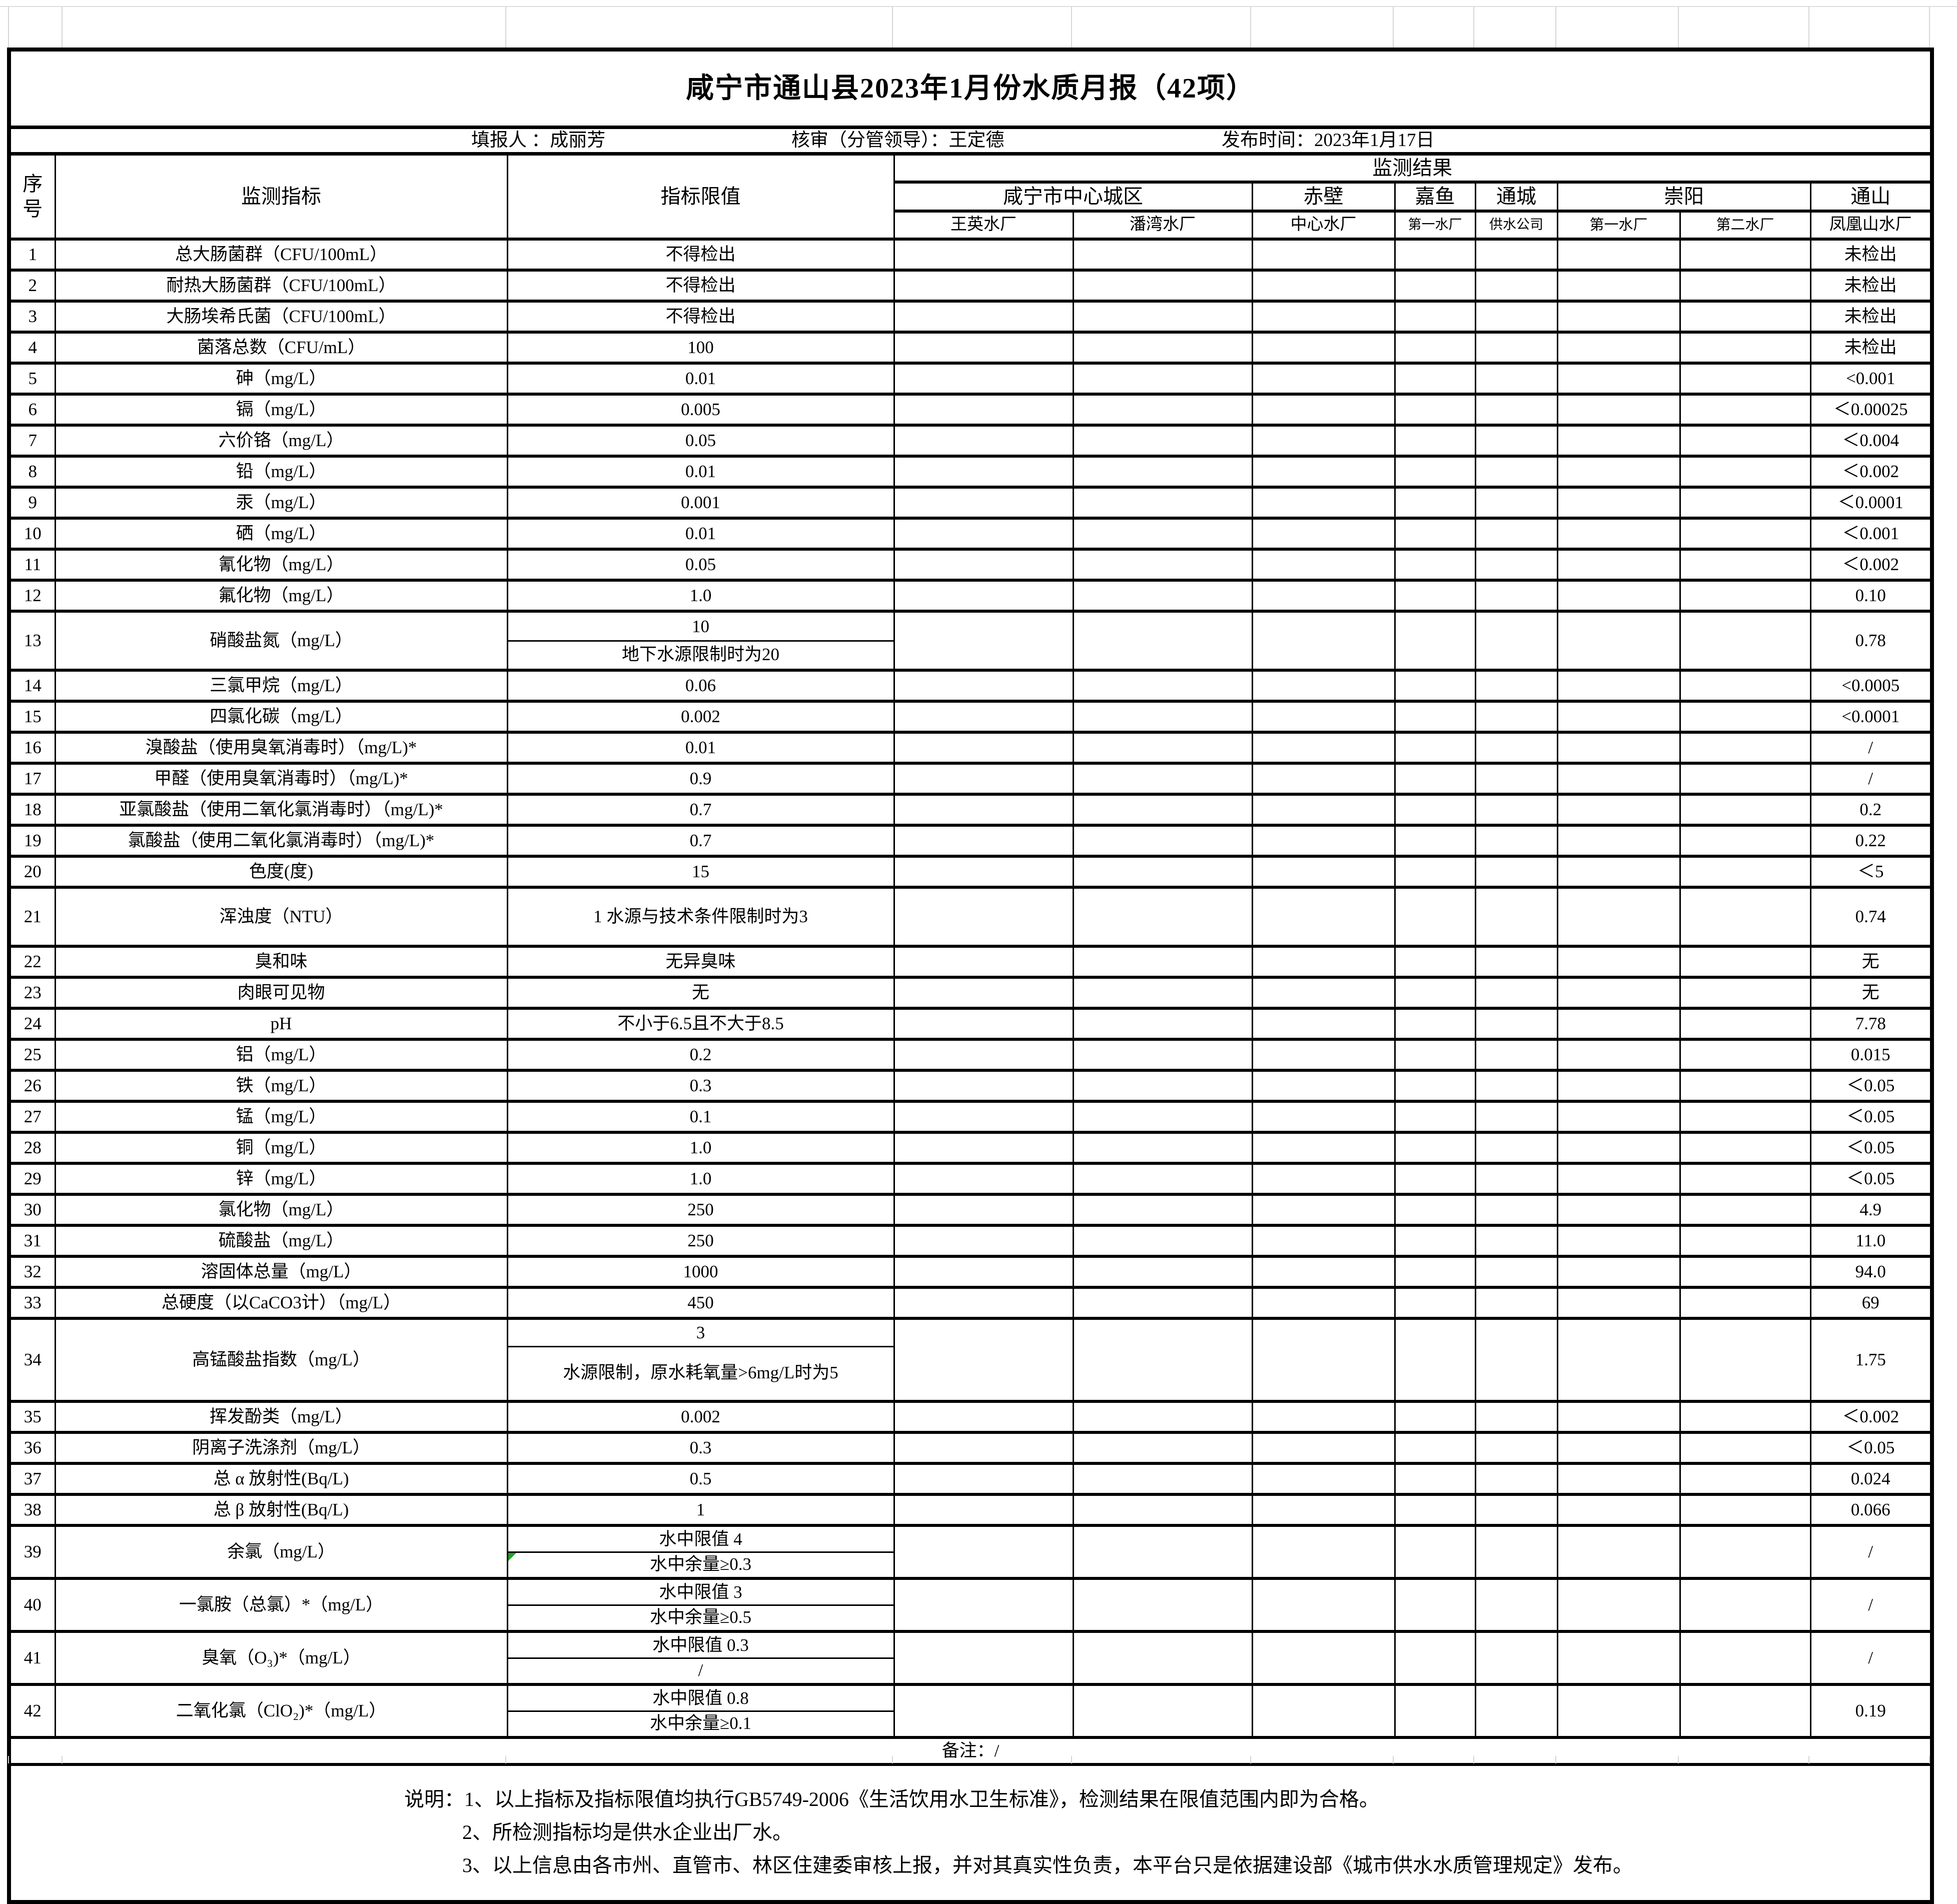 This screenshot has height=1904, width=1957. Describe the element at coordinates (281, 472) in the screenshot. I see `indicator-name: 铅（mg/L）` at that location.